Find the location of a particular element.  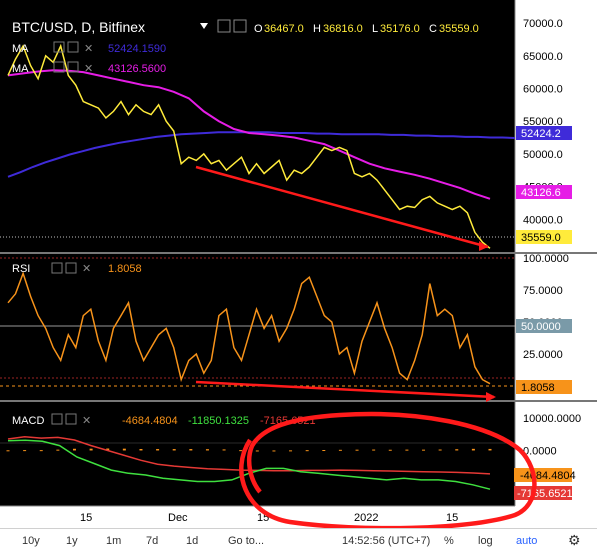

price-axis-tick: 50000.0 is located at coordinates (543, 155).